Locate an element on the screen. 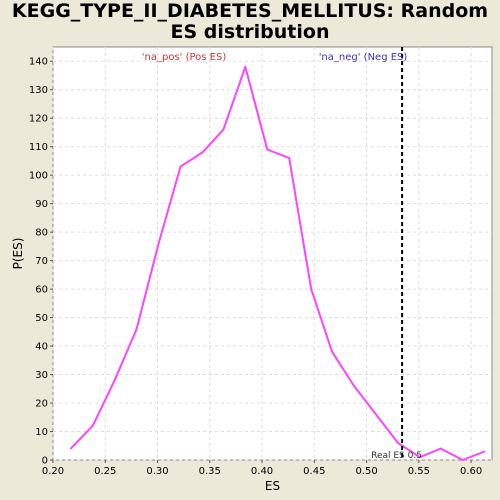 The image size is (500, 500). x-tick-label: 0.50 is located at coordinates (366, 471).